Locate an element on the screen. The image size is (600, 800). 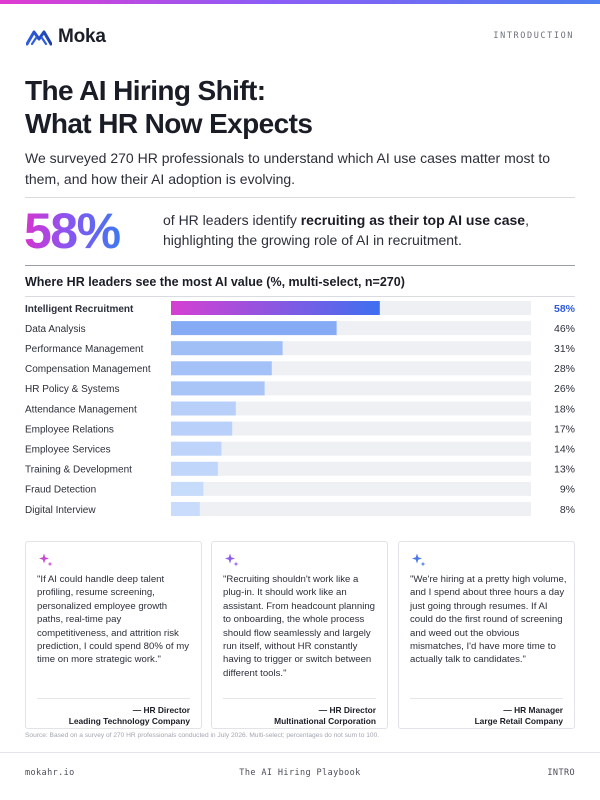
category-label: Employee Relations is located at coordinates (69, 429).